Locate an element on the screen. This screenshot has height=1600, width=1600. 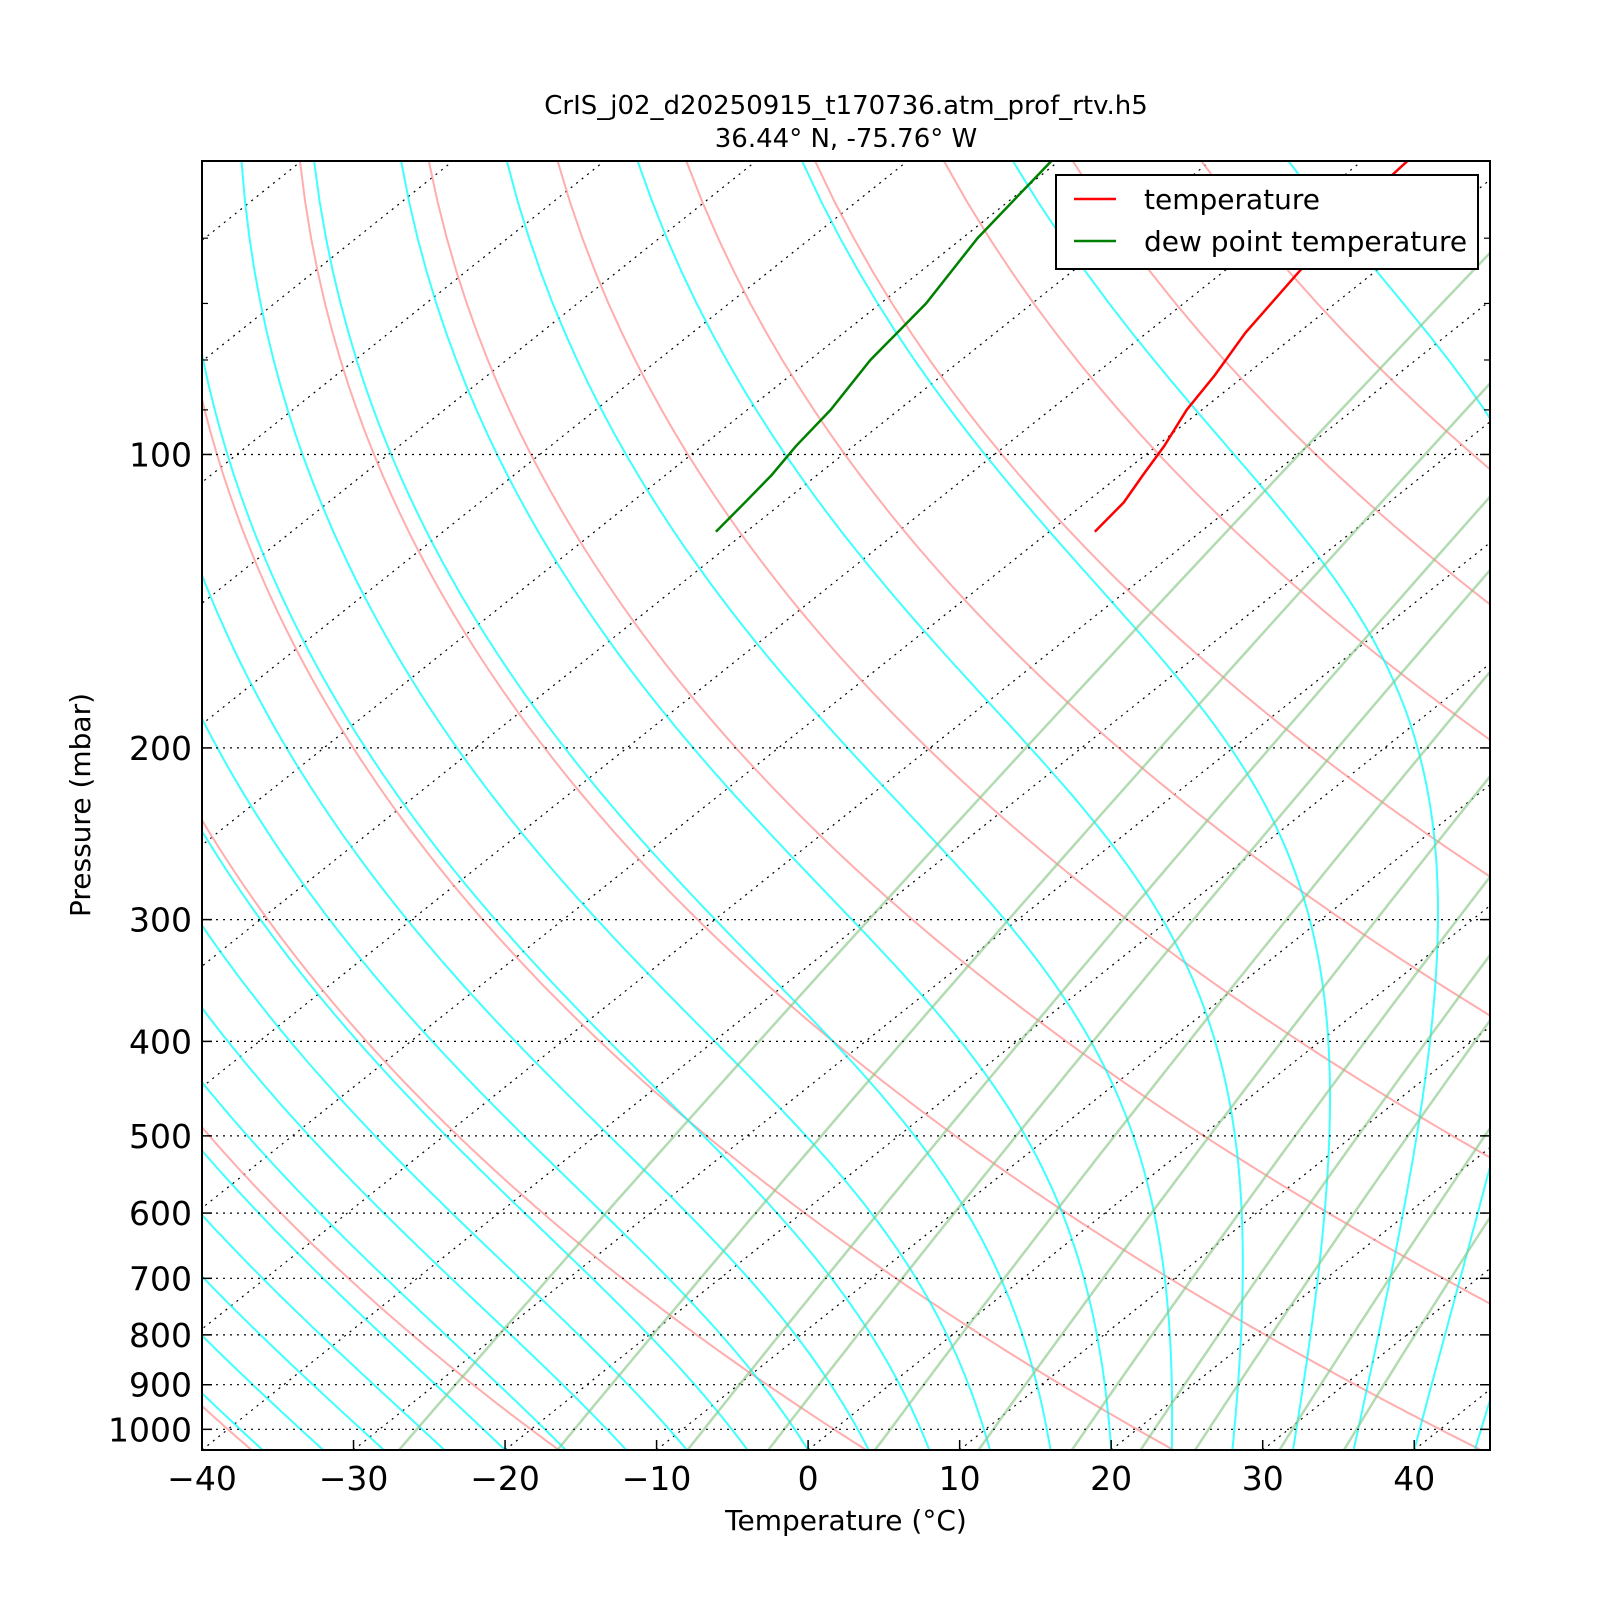
y-tick-label: 700 is located at coordinates (160, 1278).